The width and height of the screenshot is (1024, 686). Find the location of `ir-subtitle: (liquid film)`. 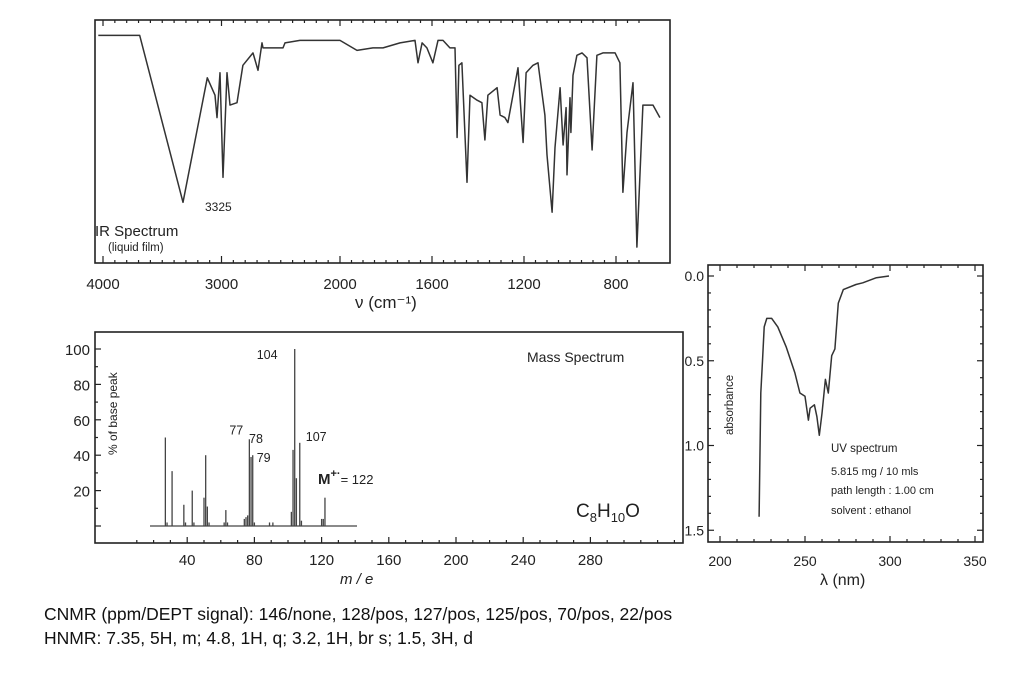

ir-subtitle: (liquid film) is located at coordinates (136, 248).